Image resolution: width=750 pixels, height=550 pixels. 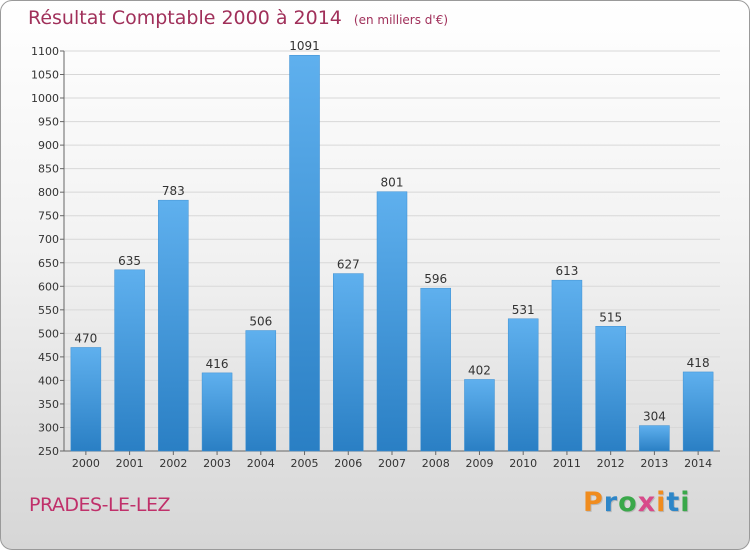 I want to click on x-tick-label-2007: 2007, so click(x=392, y=463).